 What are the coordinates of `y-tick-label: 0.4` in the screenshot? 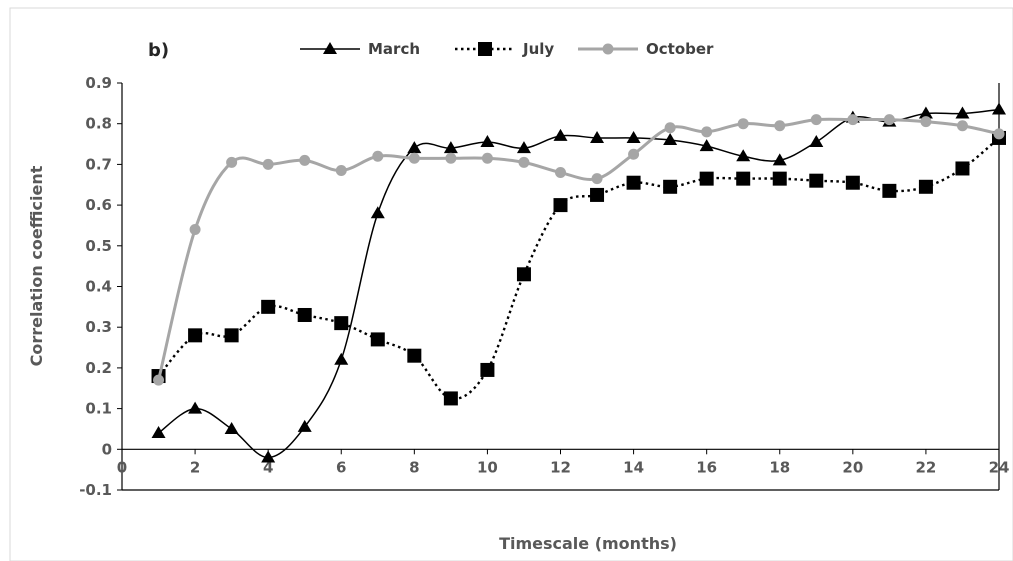 It's located at (98, 287).